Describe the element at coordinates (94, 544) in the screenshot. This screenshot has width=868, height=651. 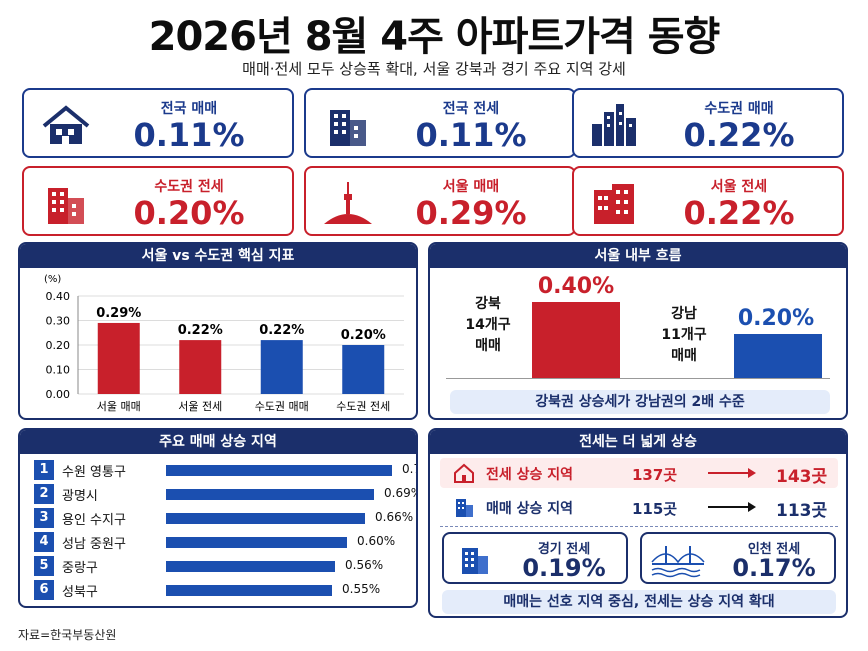
I see `rank-region: 성남 중원구` at that location.